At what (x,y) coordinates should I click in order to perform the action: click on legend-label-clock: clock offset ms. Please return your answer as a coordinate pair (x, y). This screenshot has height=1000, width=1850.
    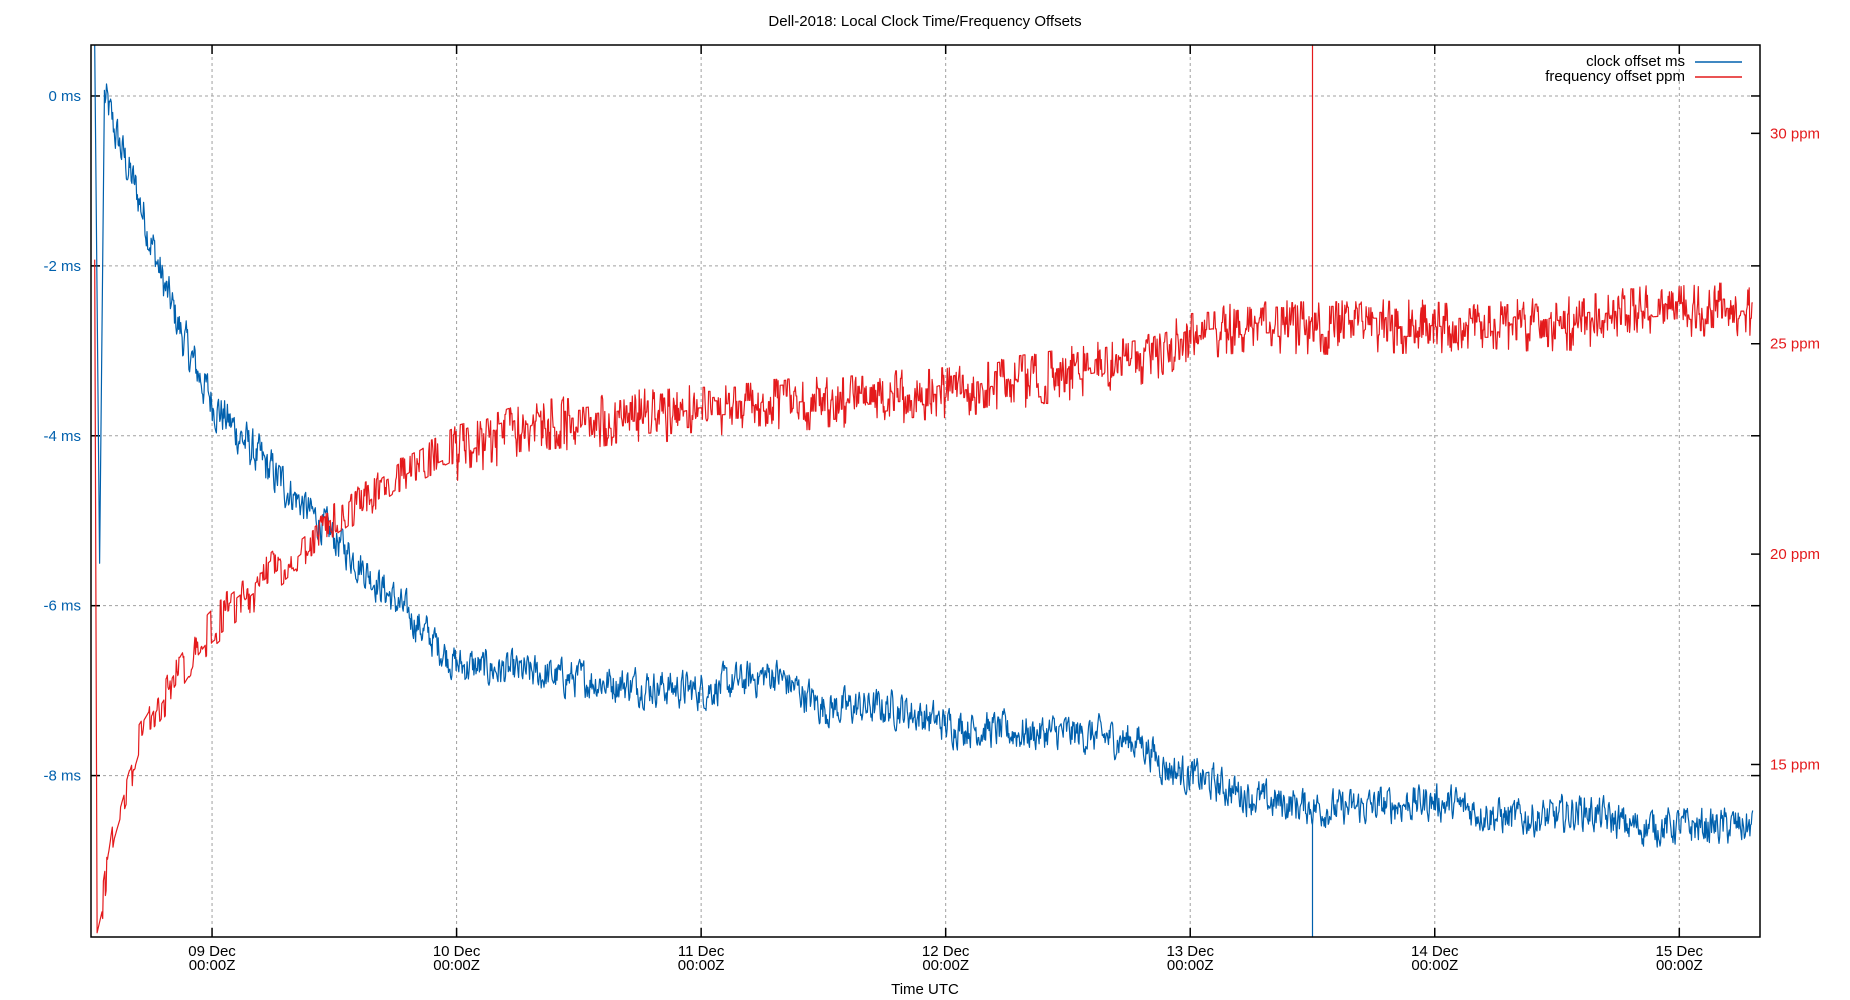
    Looking at the image, I should click on (1635, 61).